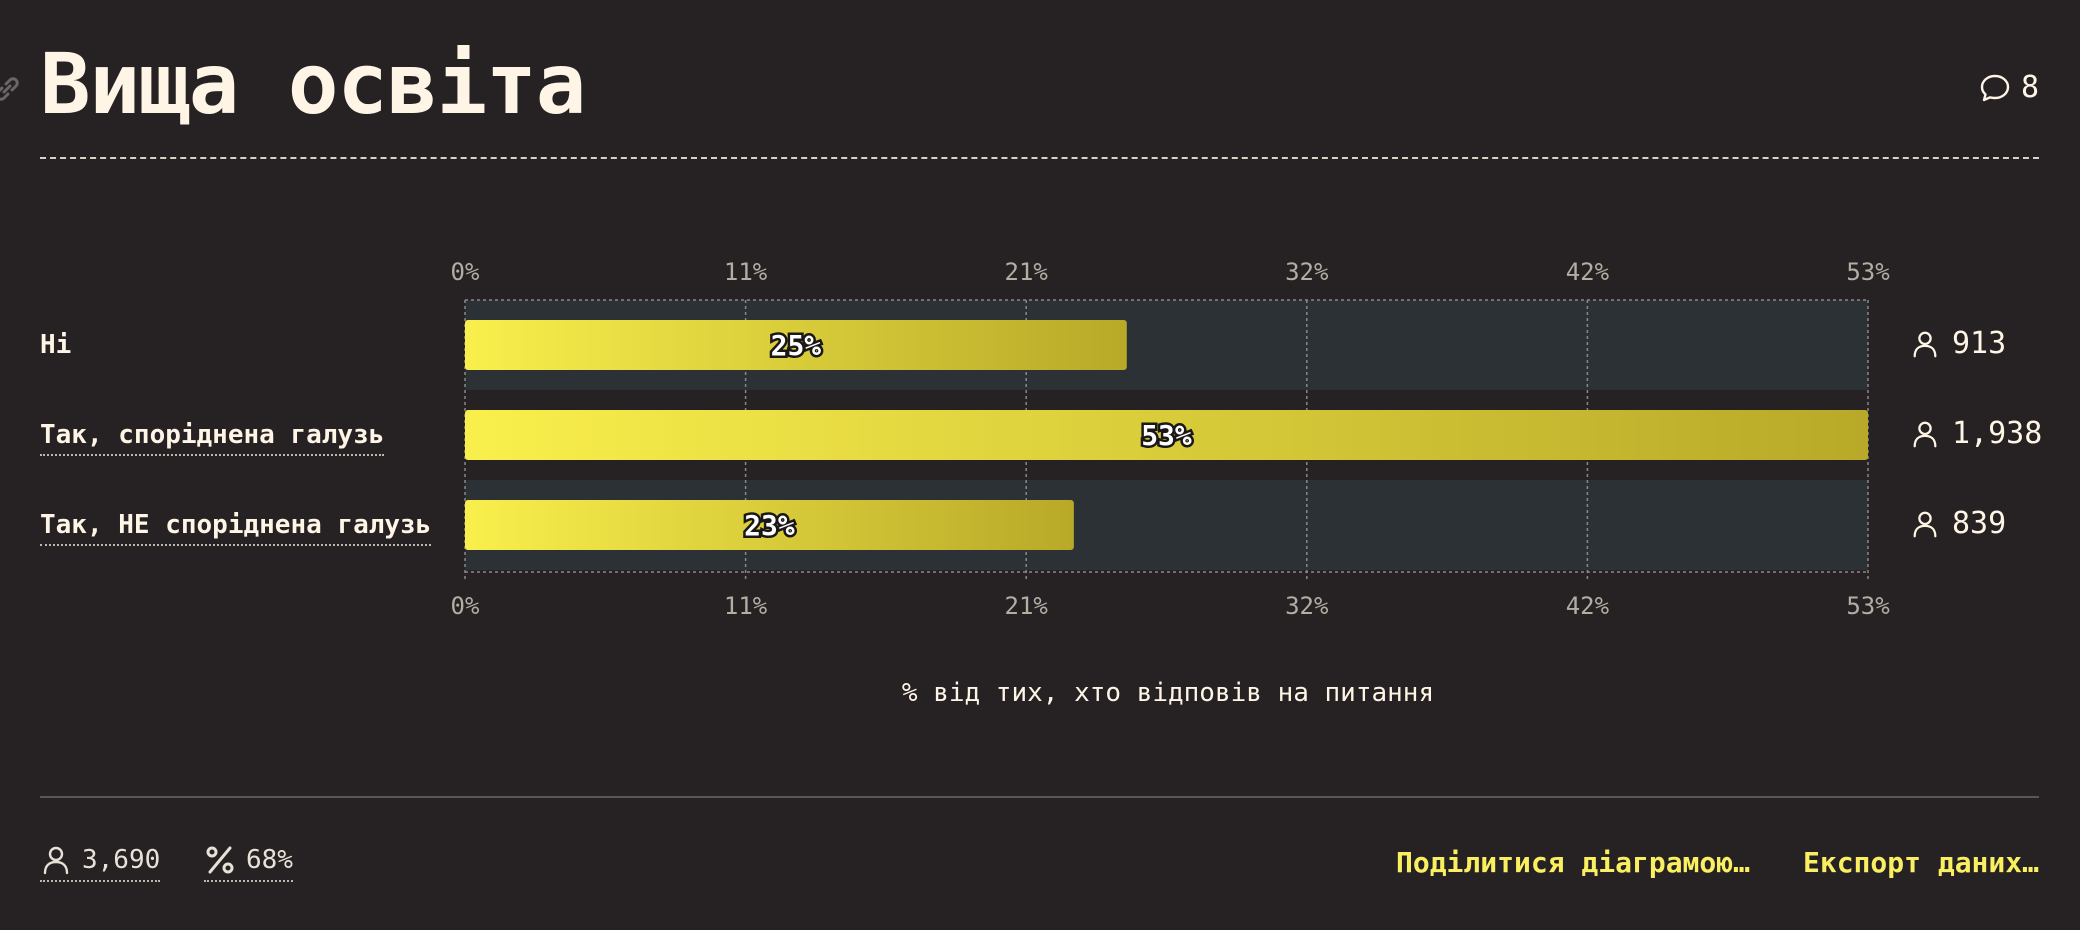 Image resolution: width=2080 pixels, height=930 pixels. I want to click on bar-value-label: 23%, so click(769, 525).